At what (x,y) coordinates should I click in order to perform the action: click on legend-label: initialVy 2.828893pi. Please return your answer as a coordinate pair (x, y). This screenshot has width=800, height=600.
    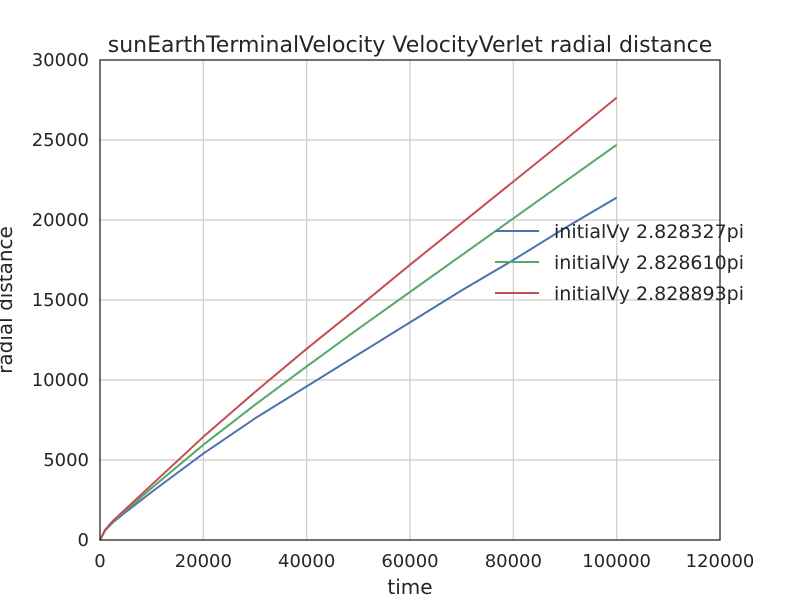
    Looking at the image, I should click on (649, 294).